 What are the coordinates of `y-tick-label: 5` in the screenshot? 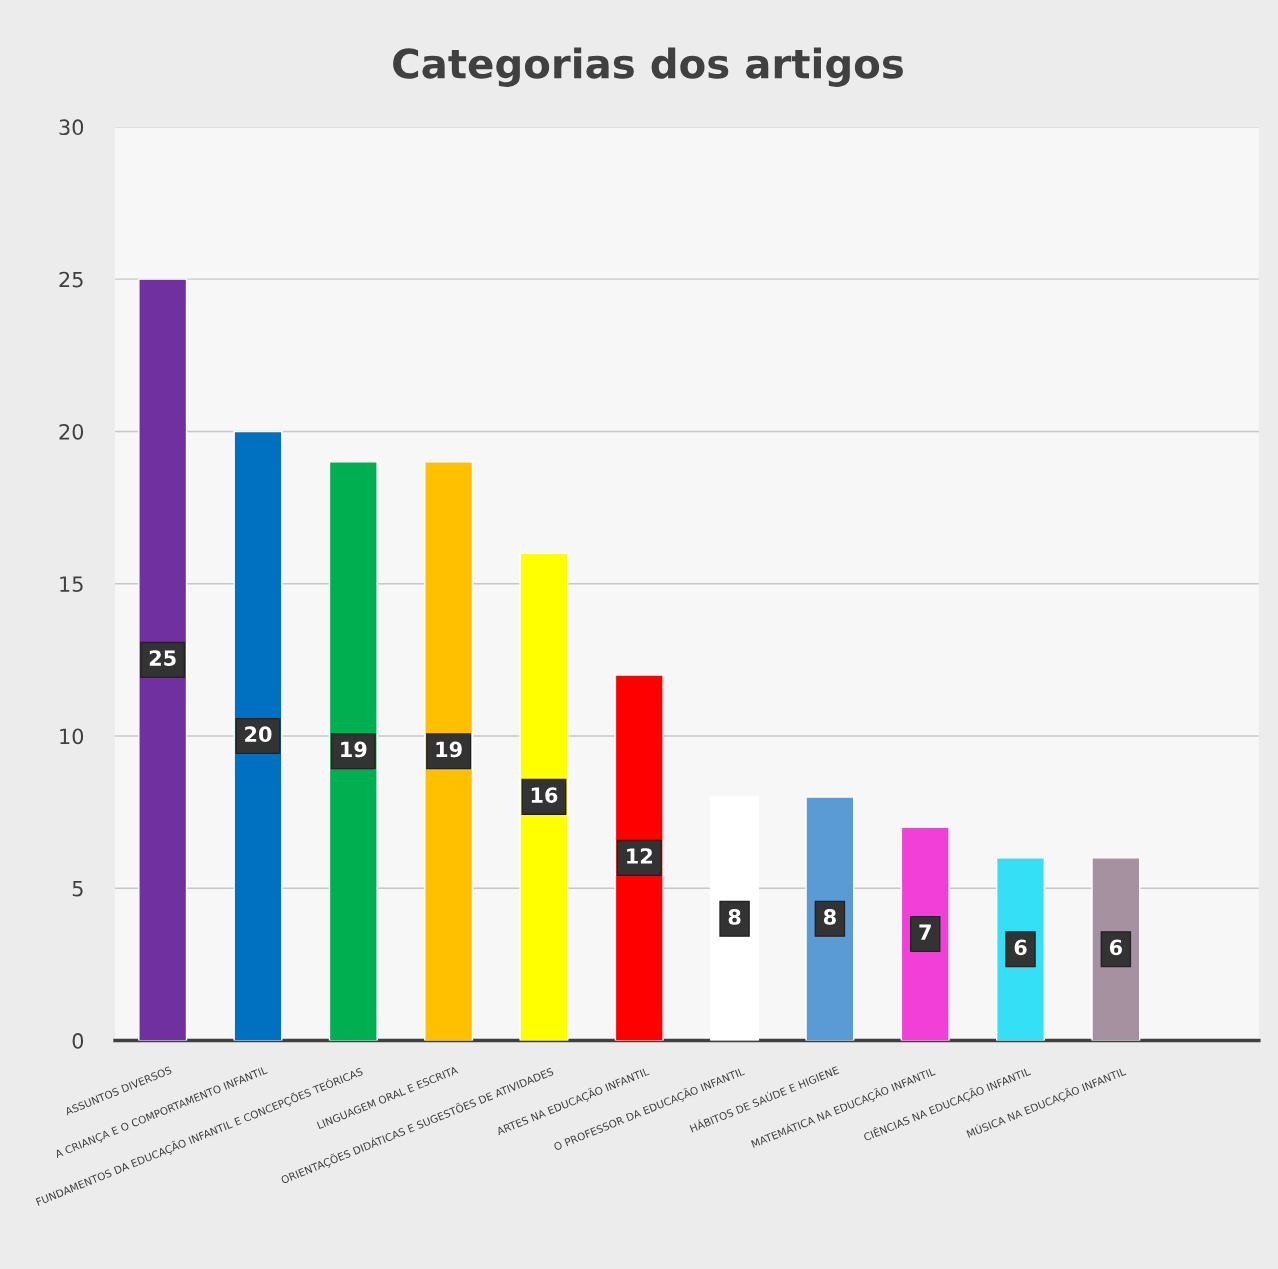 It's located at (77, 889).